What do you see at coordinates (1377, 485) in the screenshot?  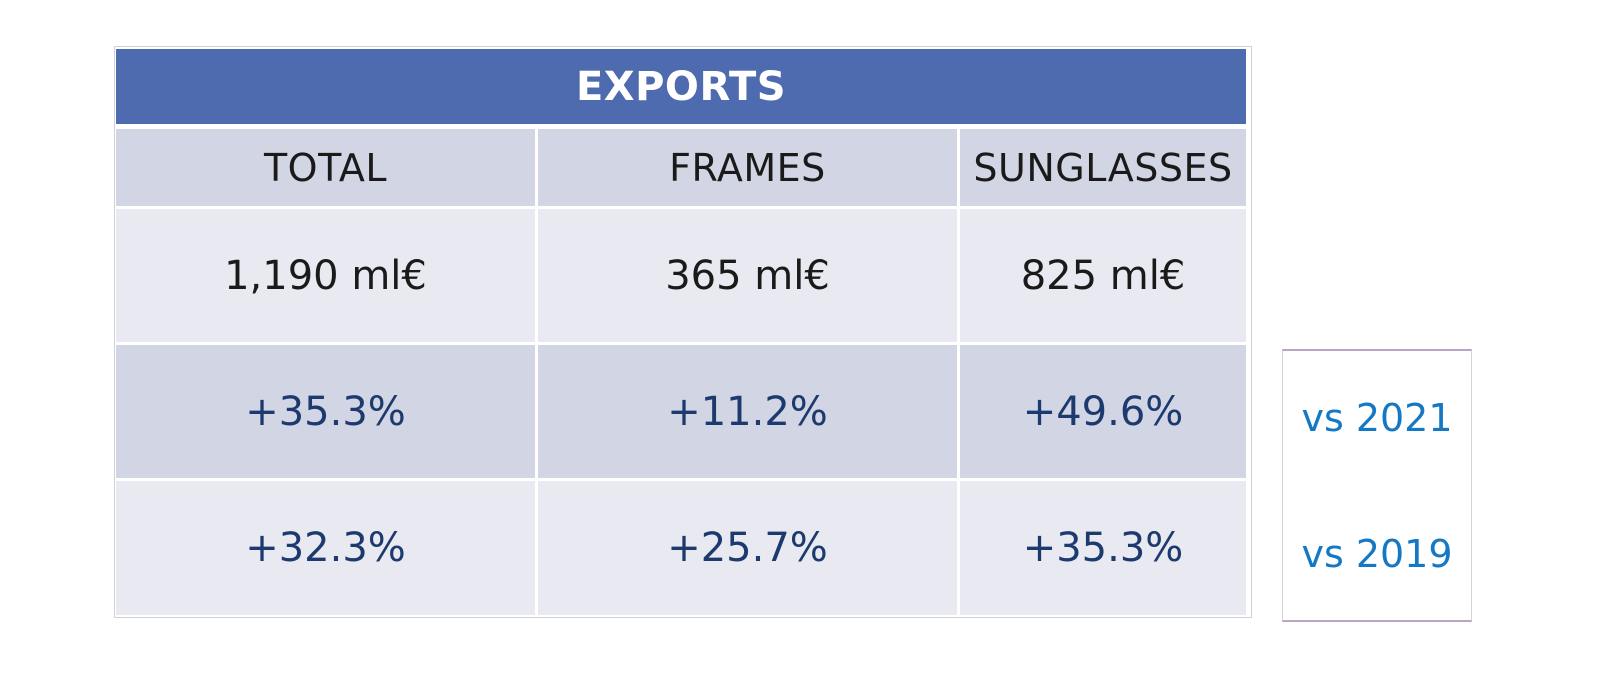 I see `comparison-legend-box` at bounding box center [1377, 485].